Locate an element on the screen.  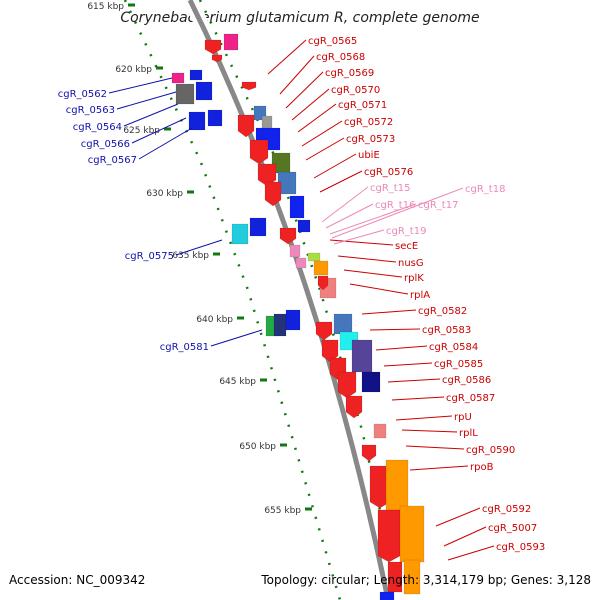
tick-label: 645 kbp is located at coordinates (237, 382).